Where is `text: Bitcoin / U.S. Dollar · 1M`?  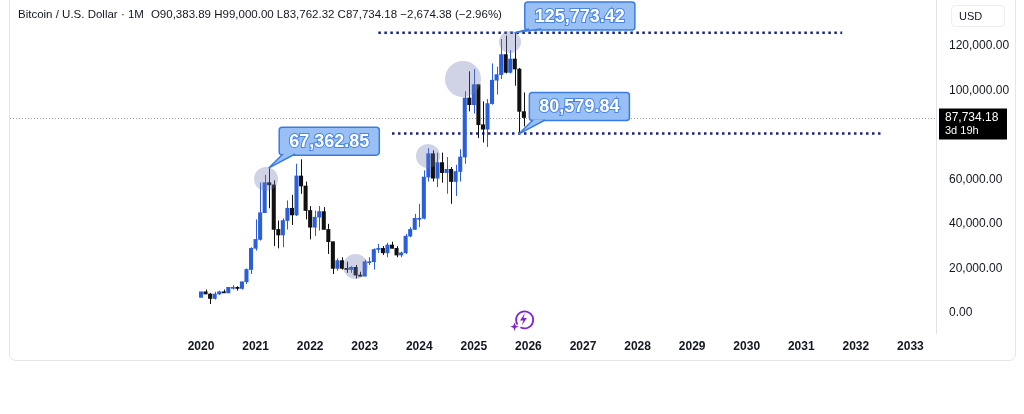 text: Bitcoin / U.S. Dollar · 1M is located at coordinates (81, 14).